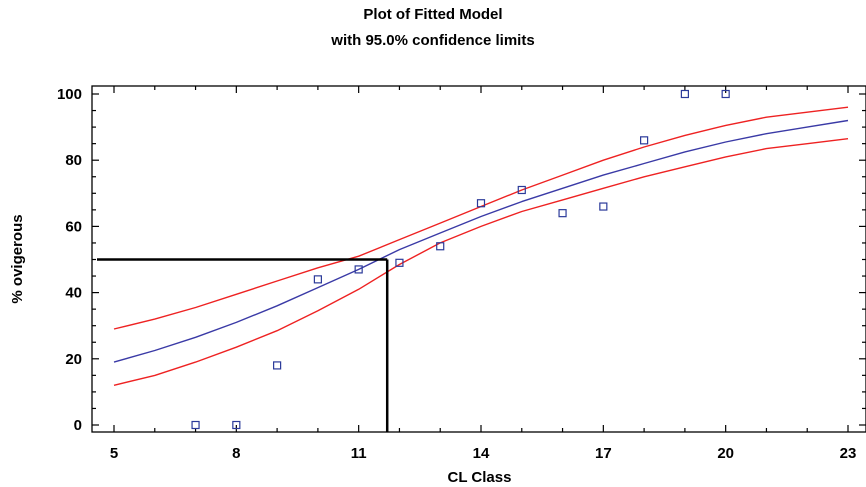 Image resolution: width=866 pixels, height=487 pixels. What do you see at coordinates (73, 160) in the screenshot?
I see `y-tick-label: 80` at bounding box center [73, 160].